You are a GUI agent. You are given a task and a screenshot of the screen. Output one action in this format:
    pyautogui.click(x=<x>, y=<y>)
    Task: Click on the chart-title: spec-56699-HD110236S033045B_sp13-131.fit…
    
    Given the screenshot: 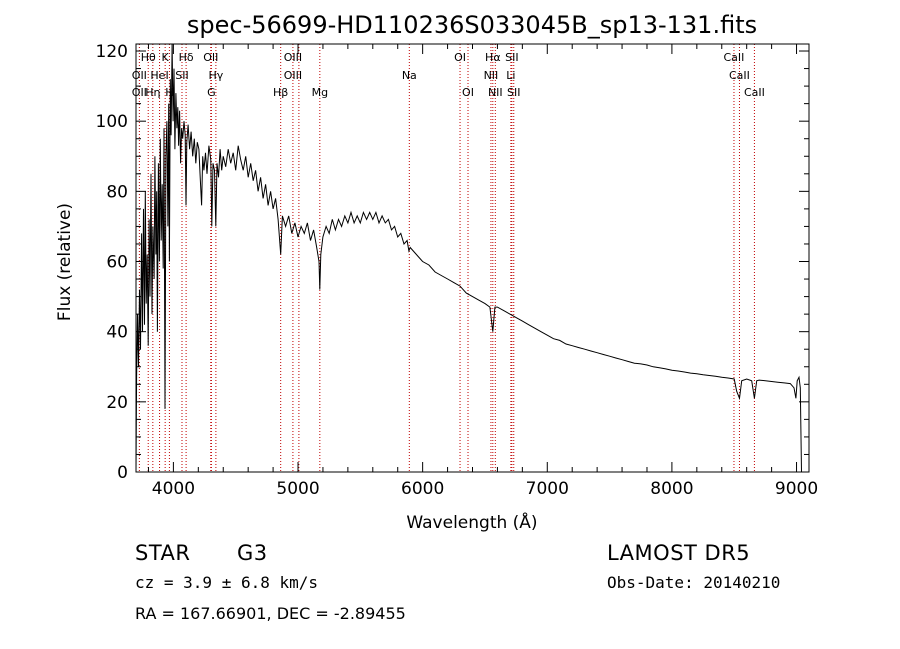 What is the action you would take?
    pyautogui.click(x=472, y=25)
    